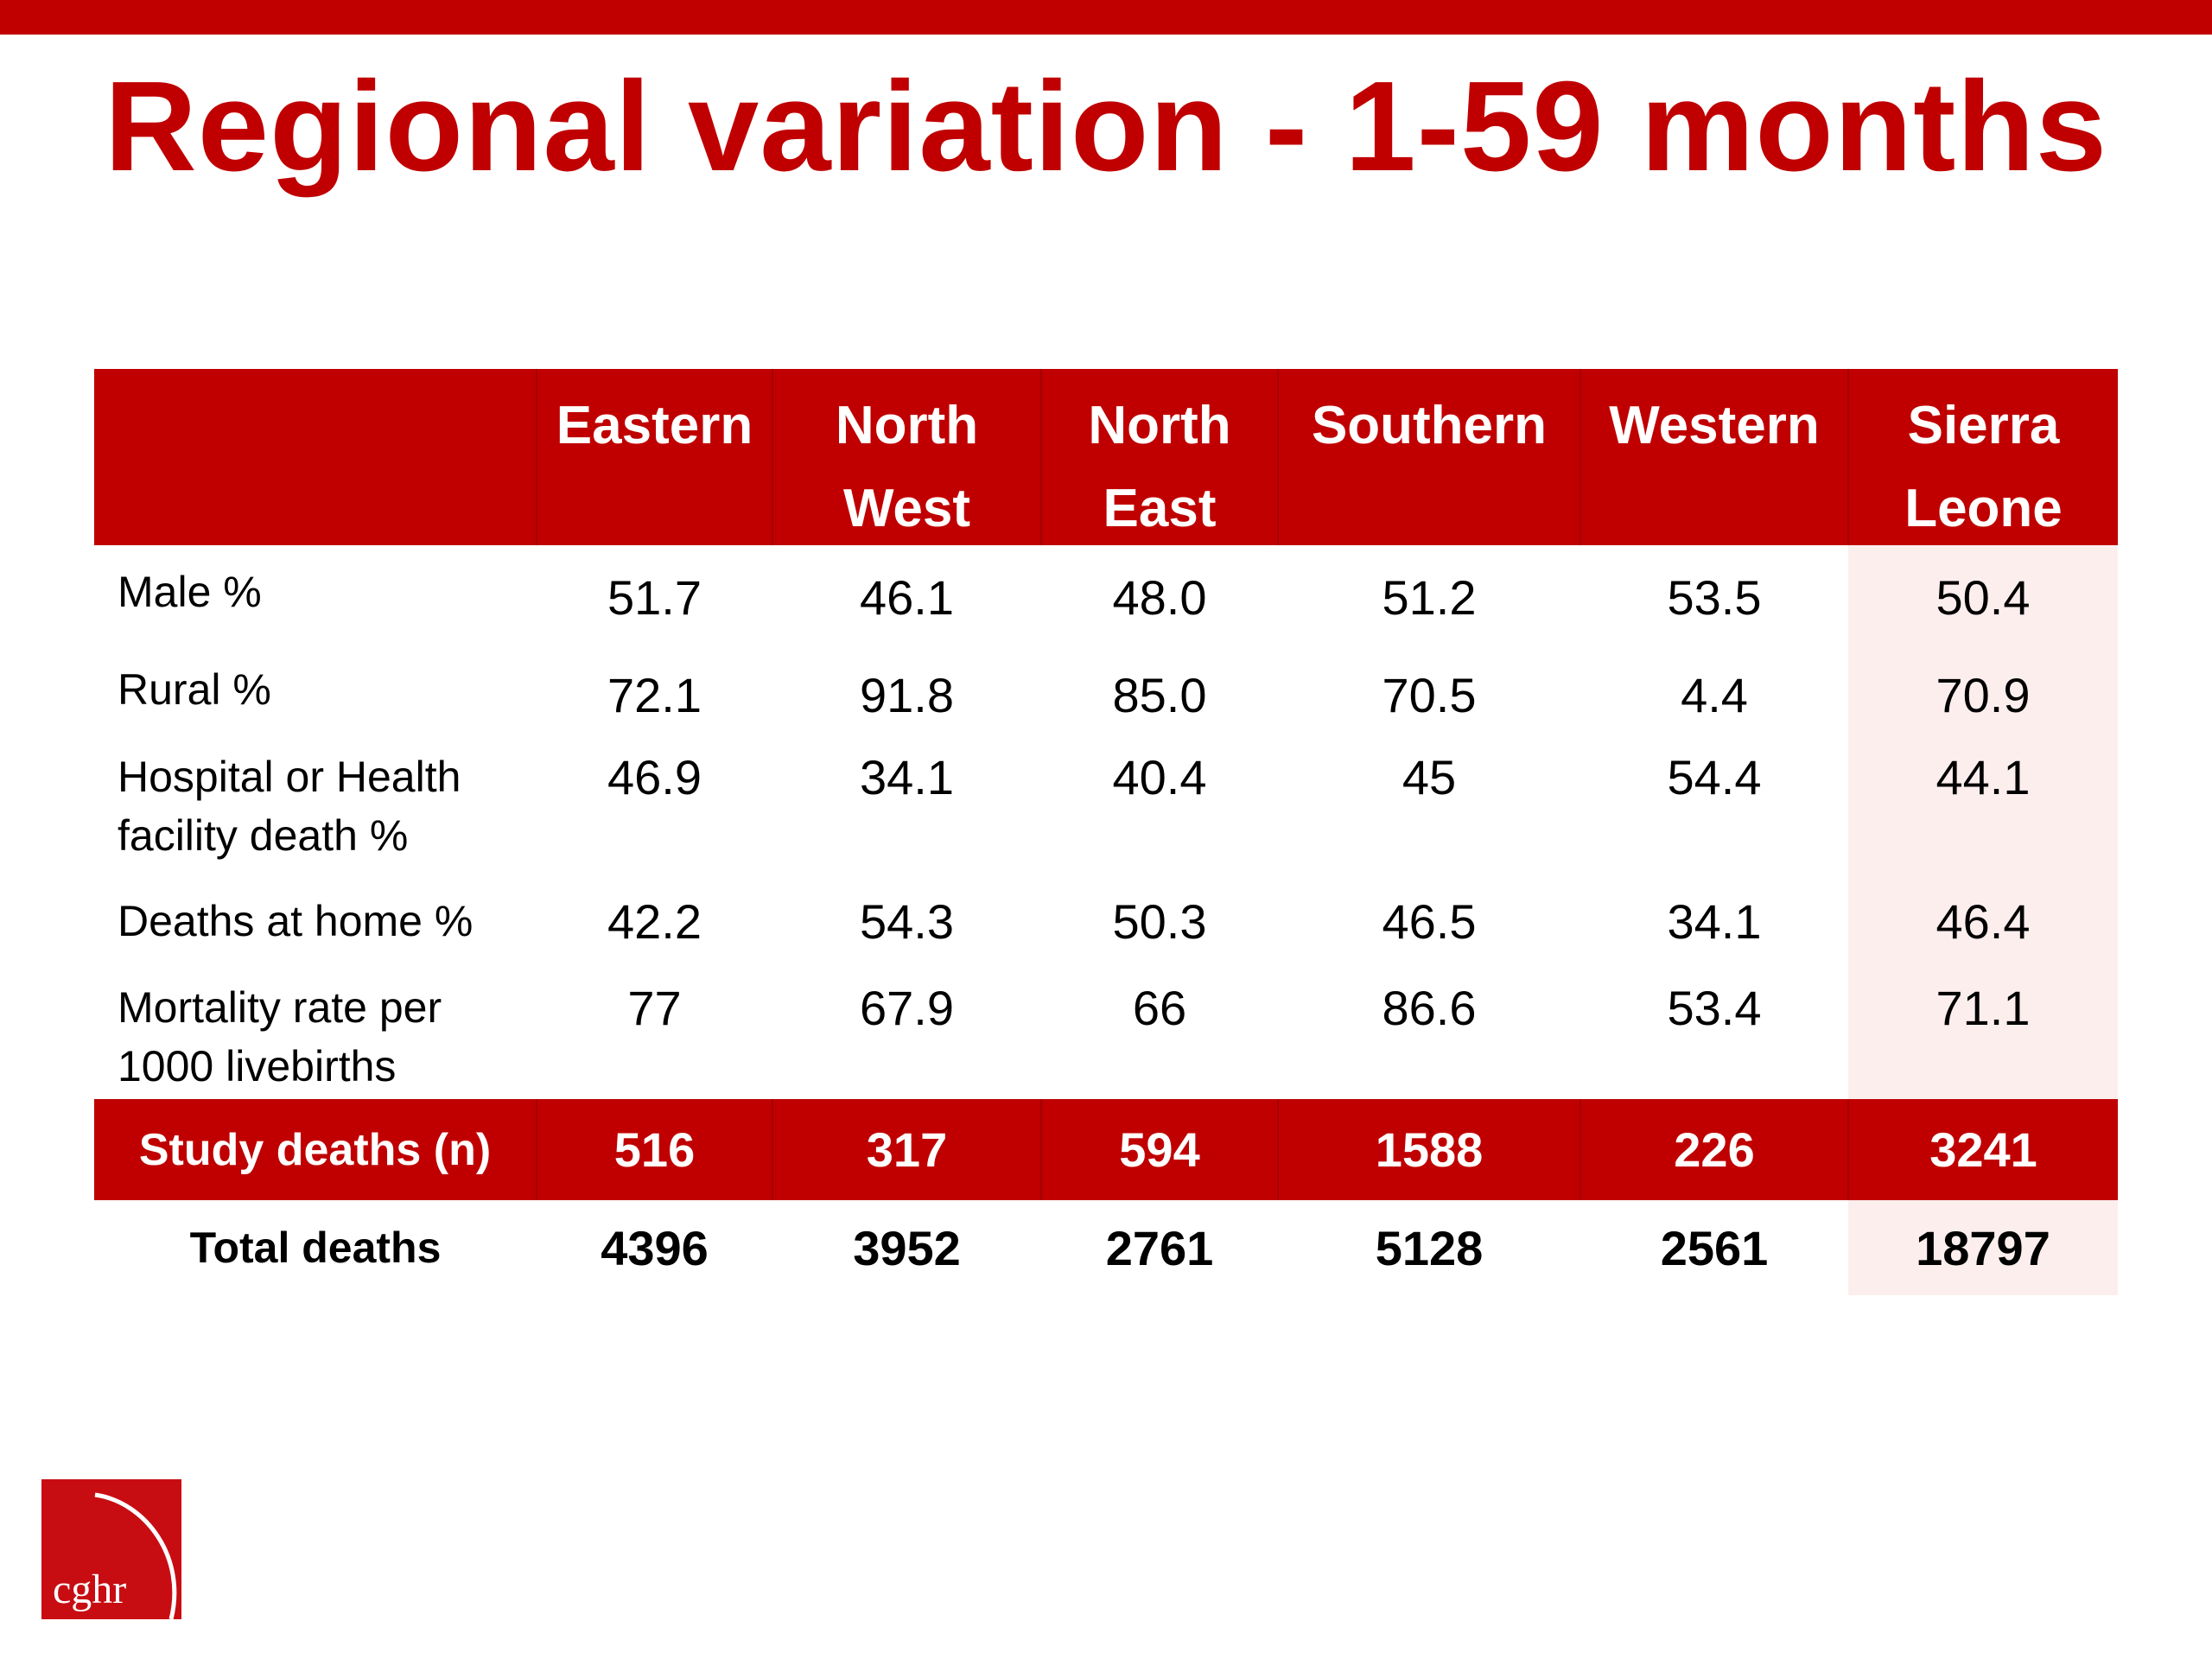 The height and width of the screenshot is (1659, 2212). Describe the element at coordinates (1428, 457) in the screenshot. I see `header-southern: Southern` at that location.